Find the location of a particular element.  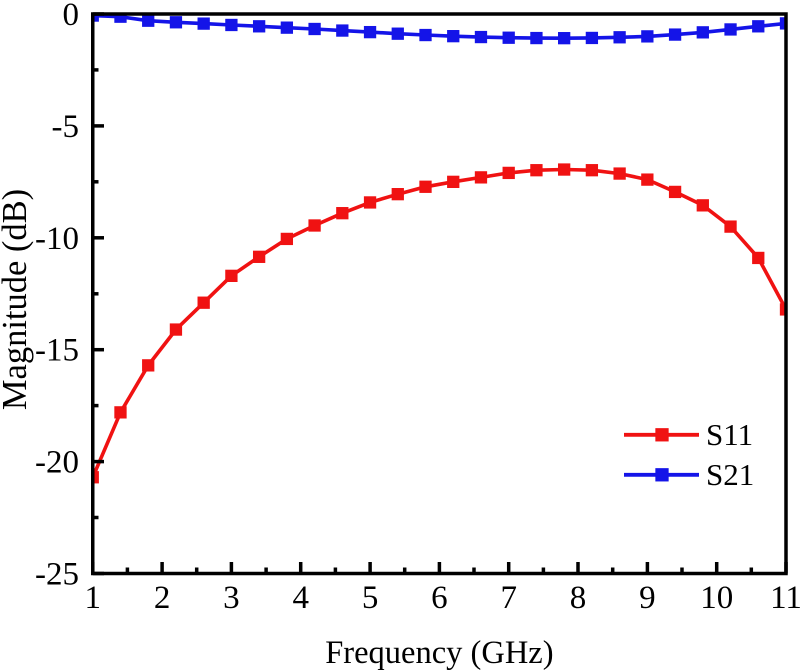

svg-text: 7 is located at coordinates (508, 598).